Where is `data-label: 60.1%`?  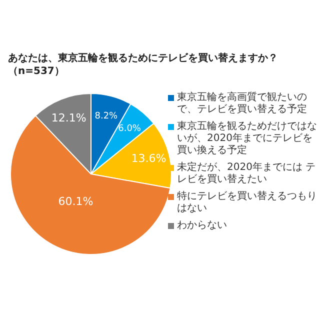 data-label: 60.1% is located at coordinates (76, 201).